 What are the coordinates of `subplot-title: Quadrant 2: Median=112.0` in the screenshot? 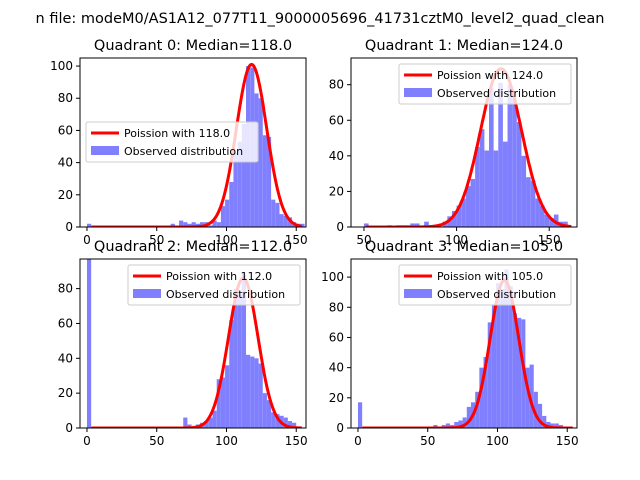 It's located at (193, 247).